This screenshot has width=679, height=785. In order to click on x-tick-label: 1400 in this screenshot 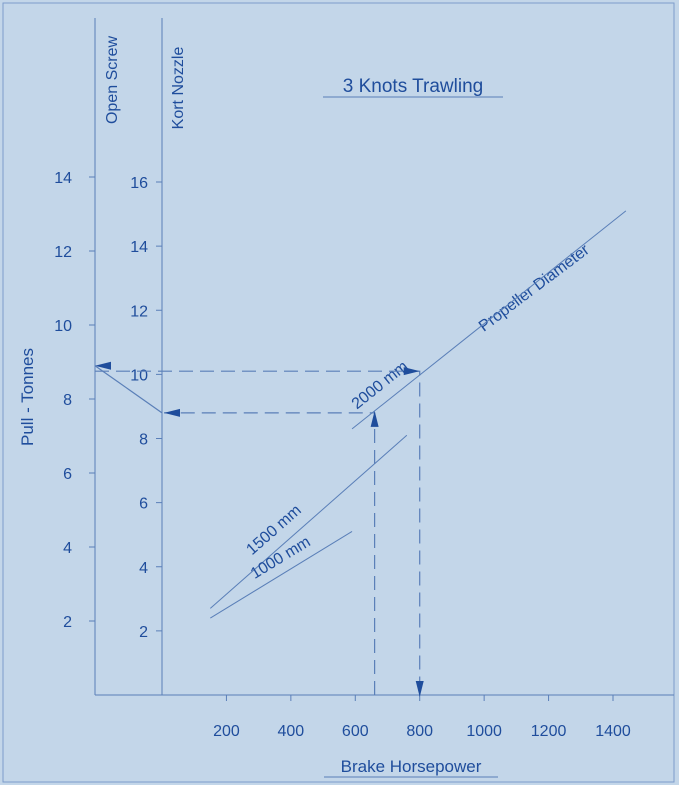, I will do `click(613, 731)`.